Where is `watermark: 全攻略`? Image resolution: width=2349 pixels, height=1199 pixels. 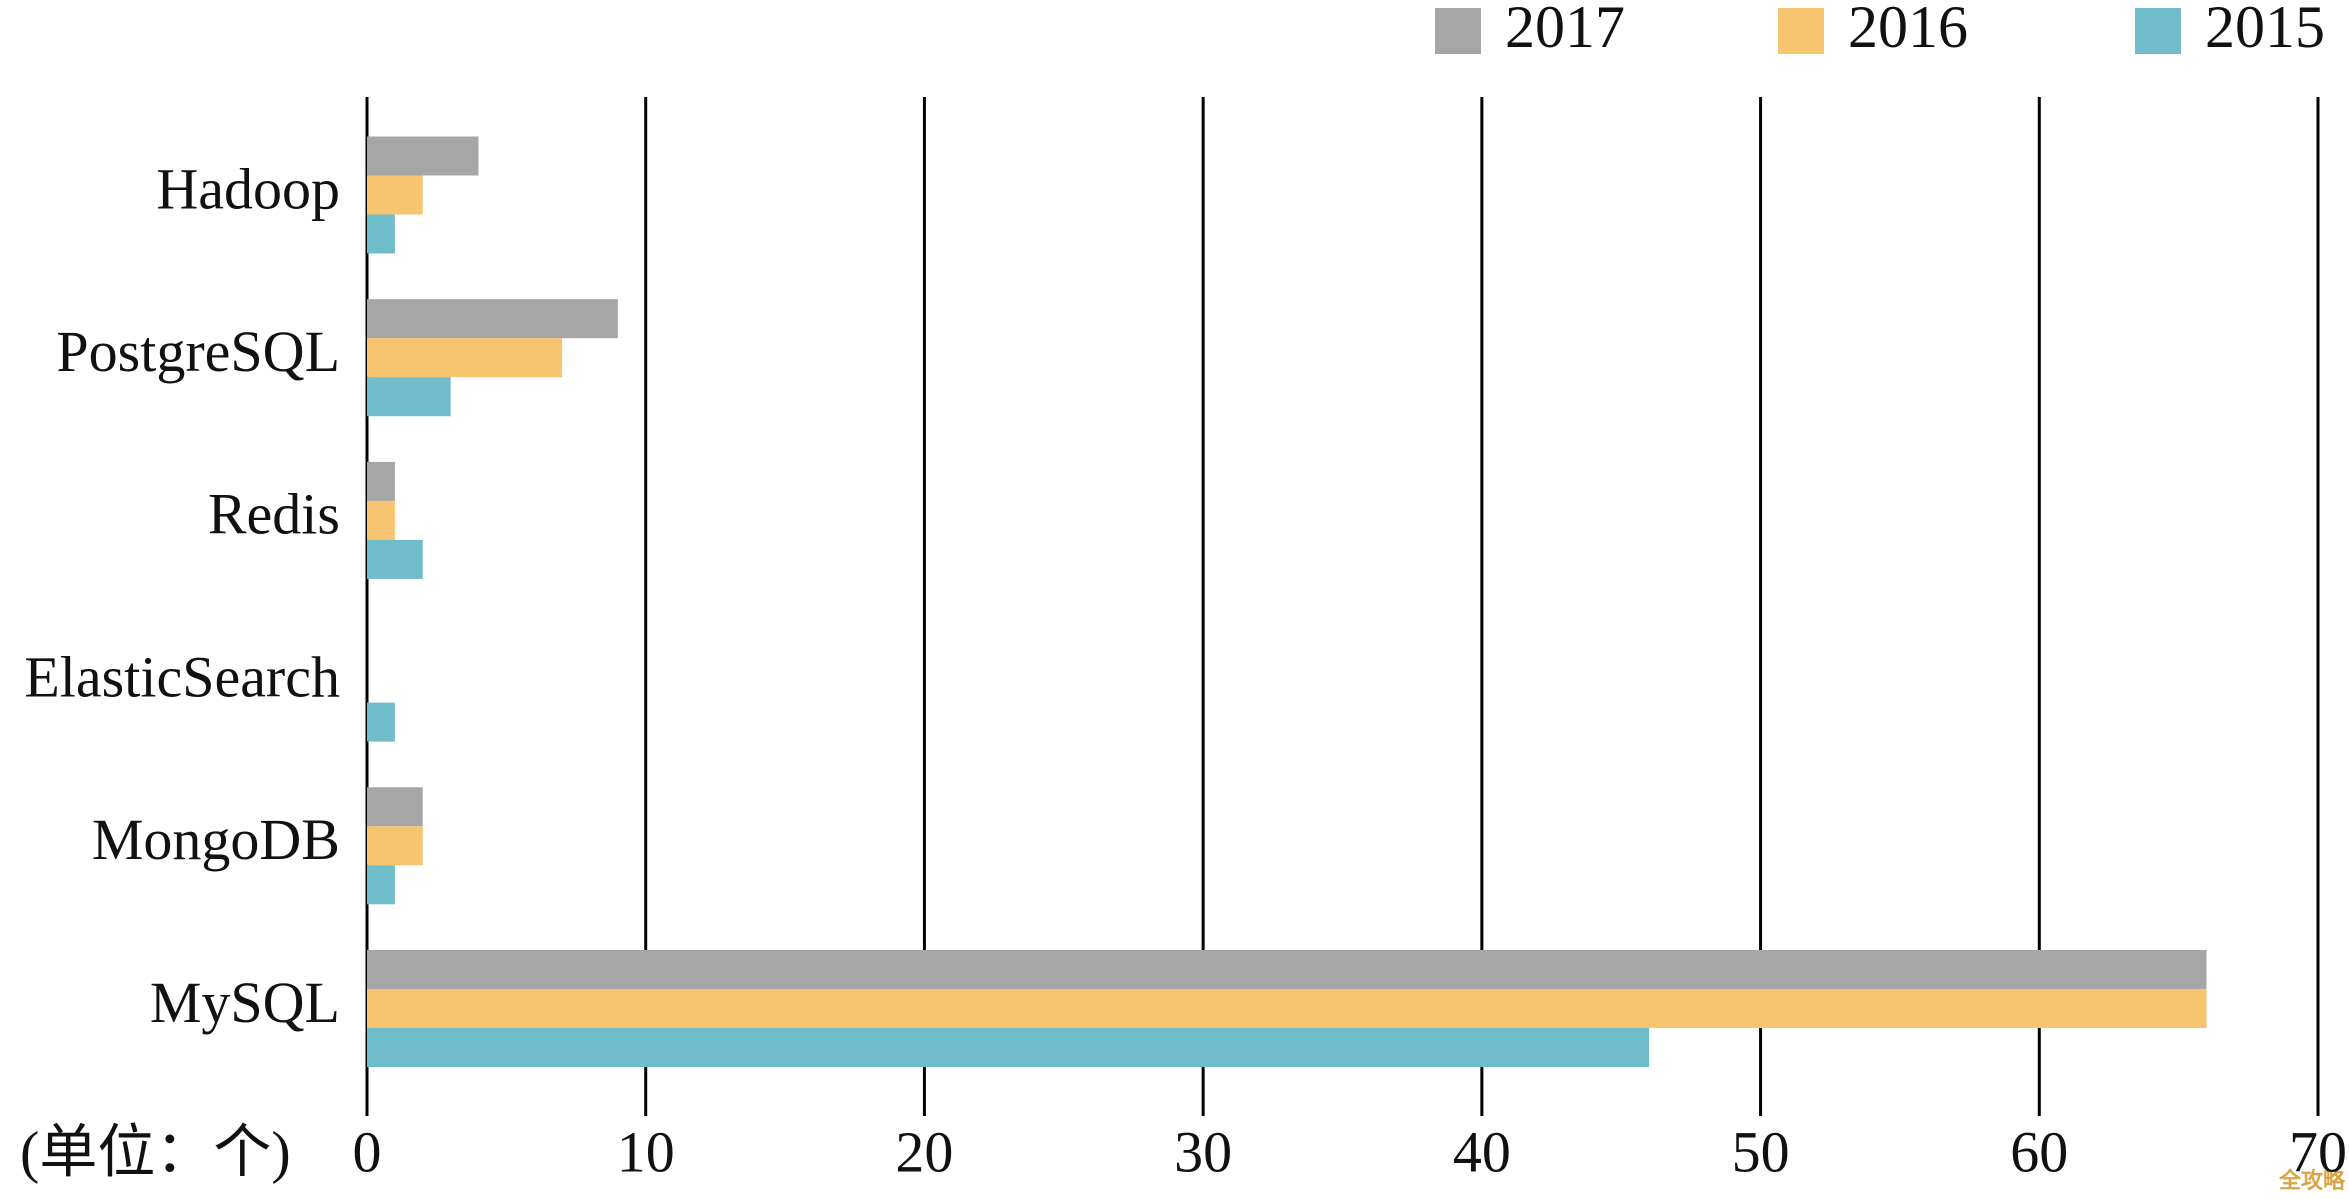
watermark: 全攻略 is located at coordinates (2312, 1181).